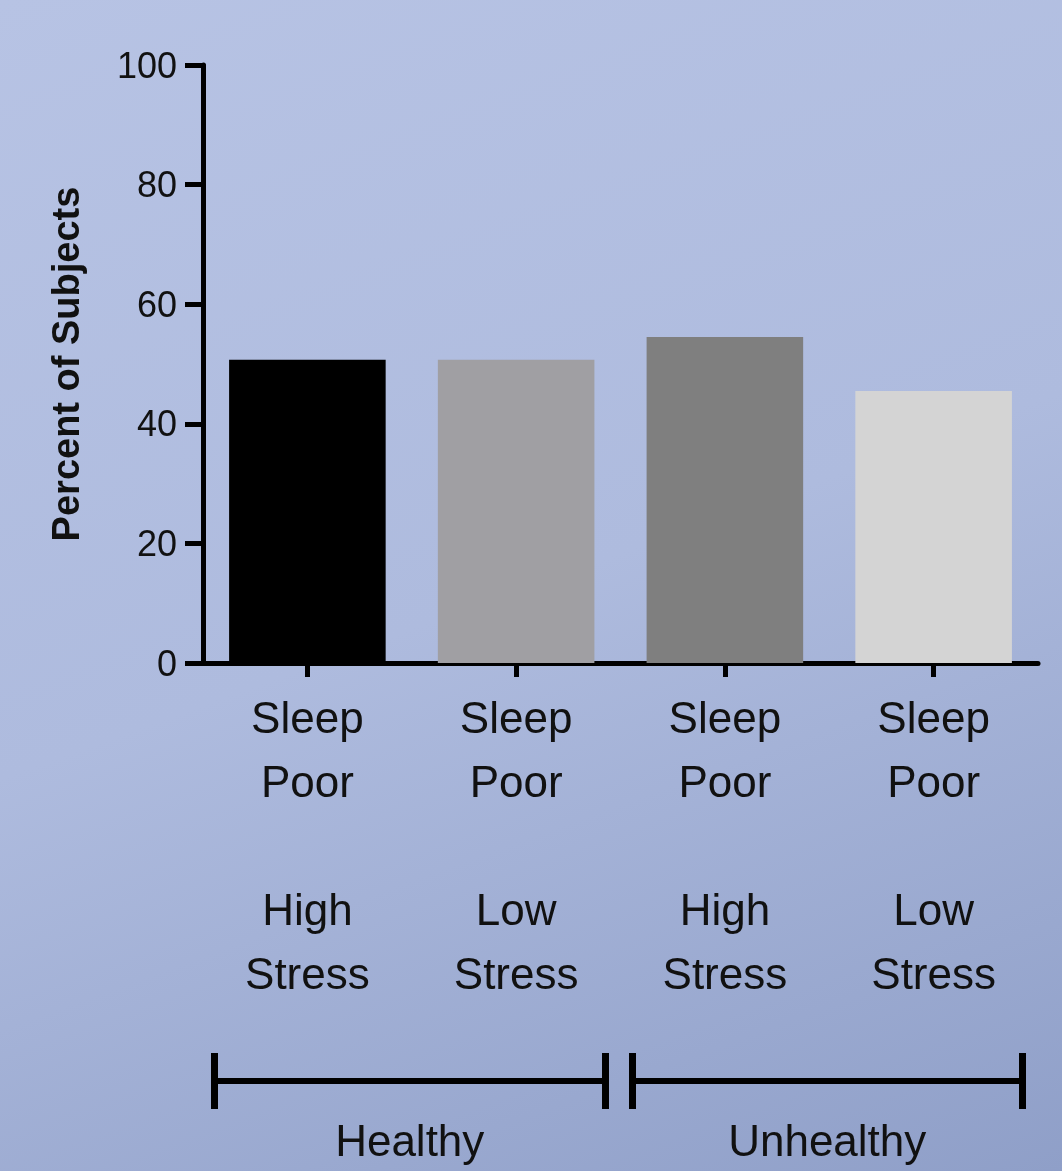  Describe the element at coordinates (156, 304) in the screenshot. I see `y-tick-label: 60` at that location.